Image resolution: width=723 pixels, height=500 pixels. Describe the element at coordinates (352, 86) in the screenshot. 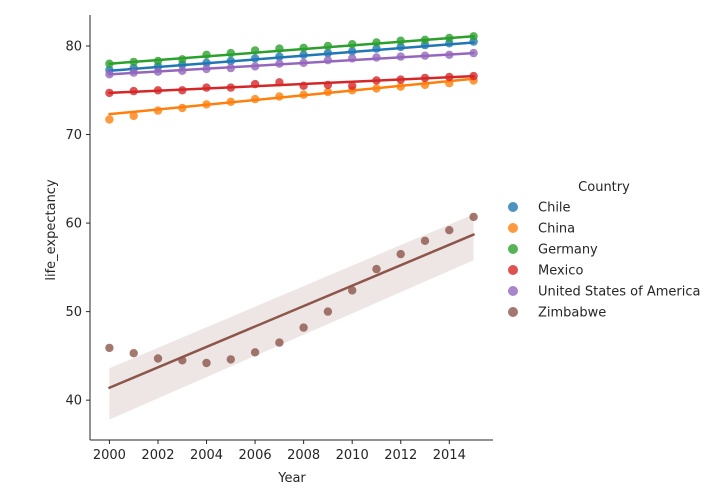

I see `point-mexico` at that location.